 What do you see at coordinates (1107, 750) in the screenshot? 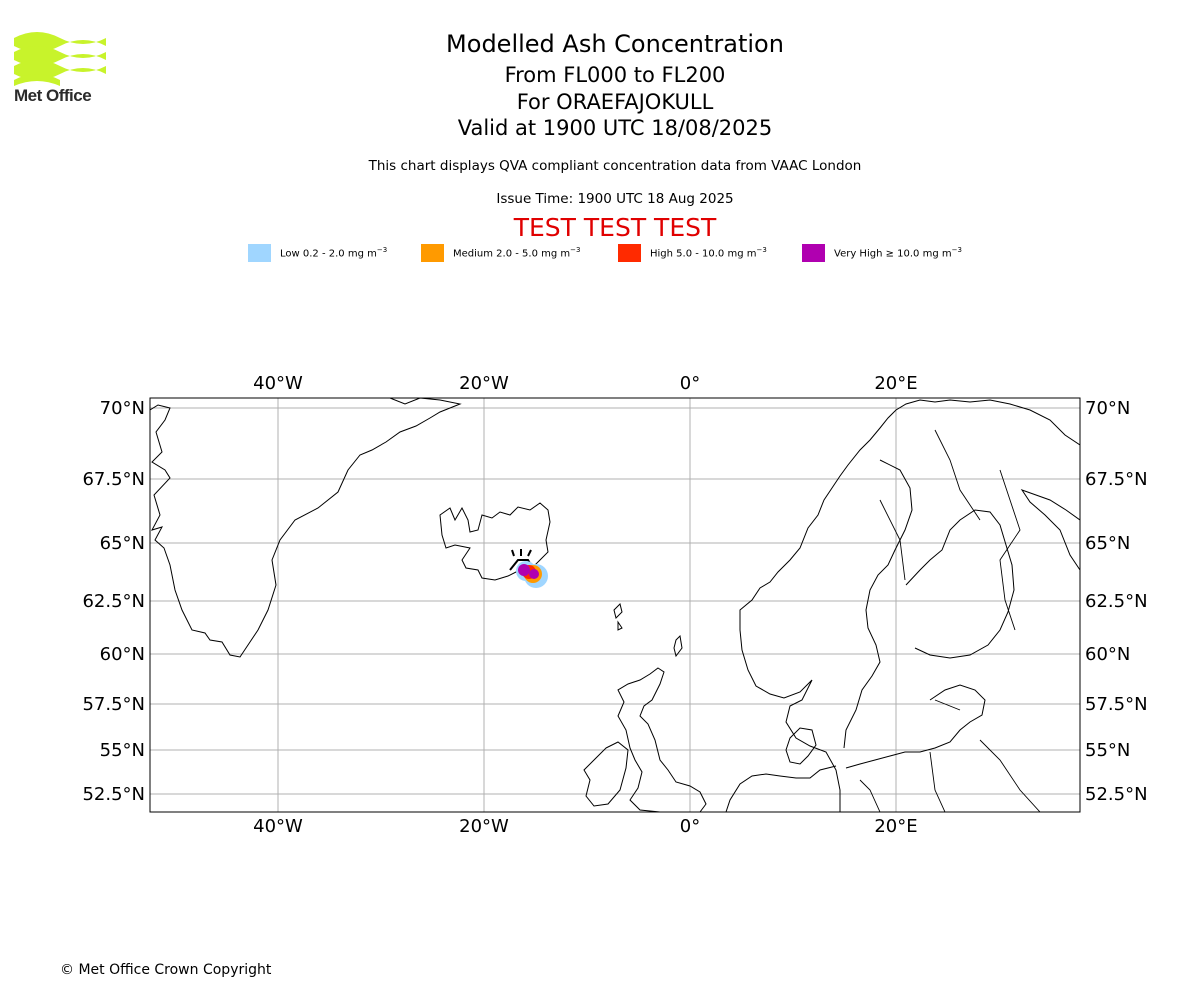
I see `lat-label-right-55: 55°N` at bounding box center [1107, 750].